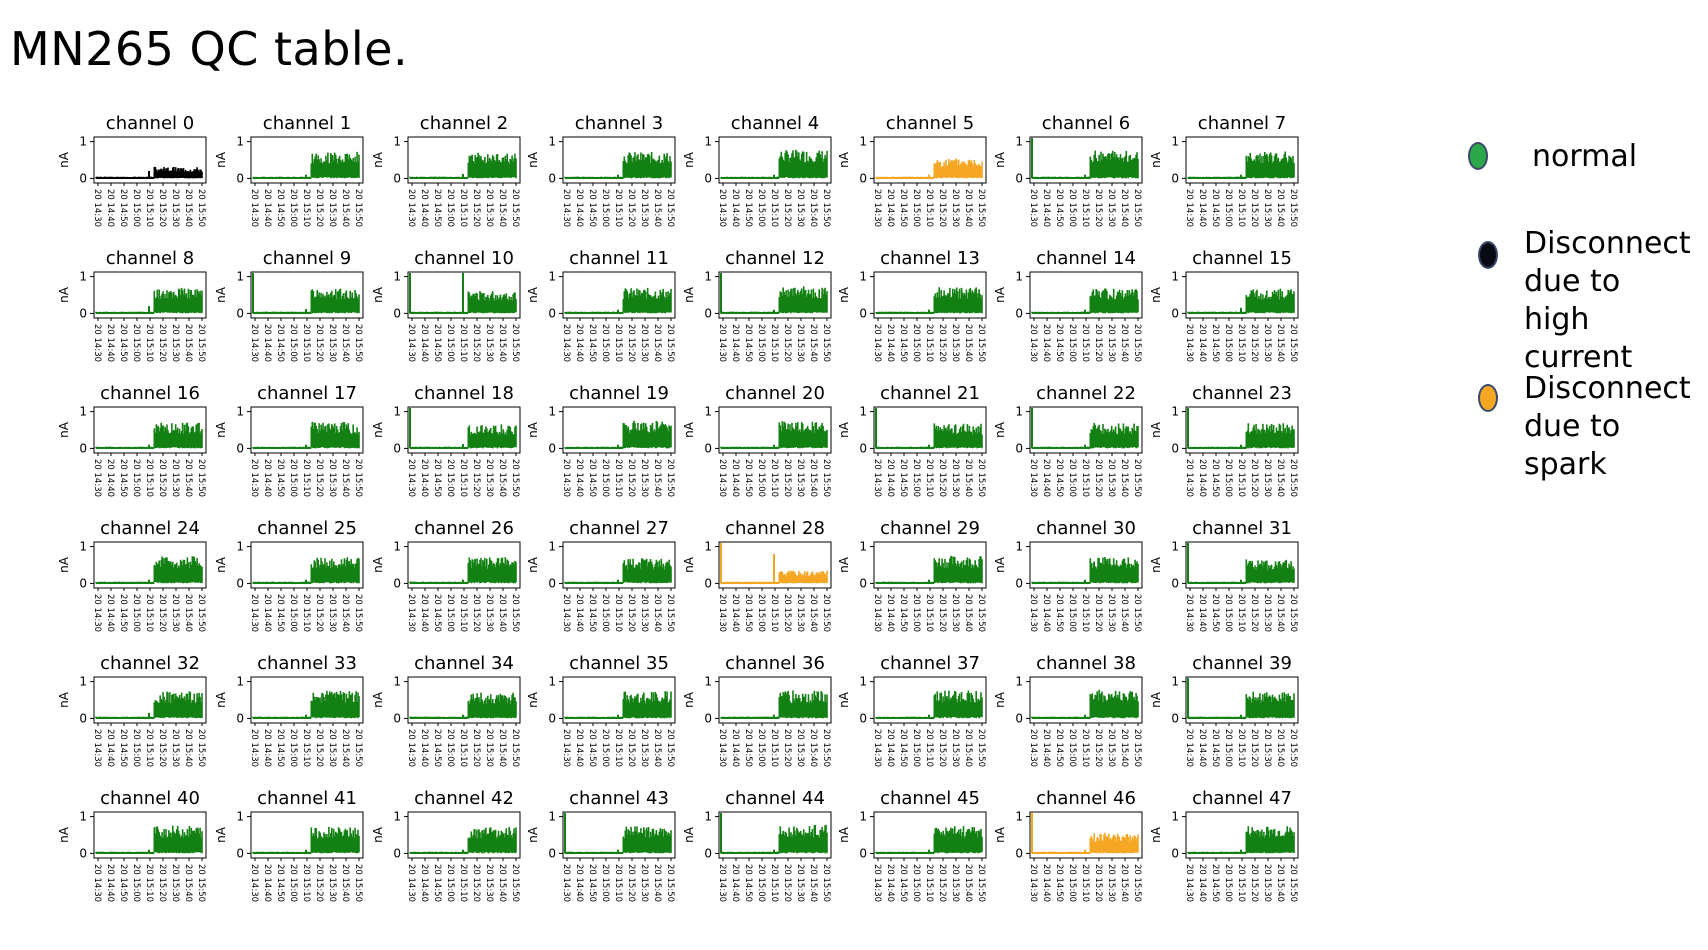 This screenshot has height=950, width=1708. What do you see at coordinates (464, 528) in the screenshot?
I see `channel-title: channel 26` at bounding box center [464, 528].